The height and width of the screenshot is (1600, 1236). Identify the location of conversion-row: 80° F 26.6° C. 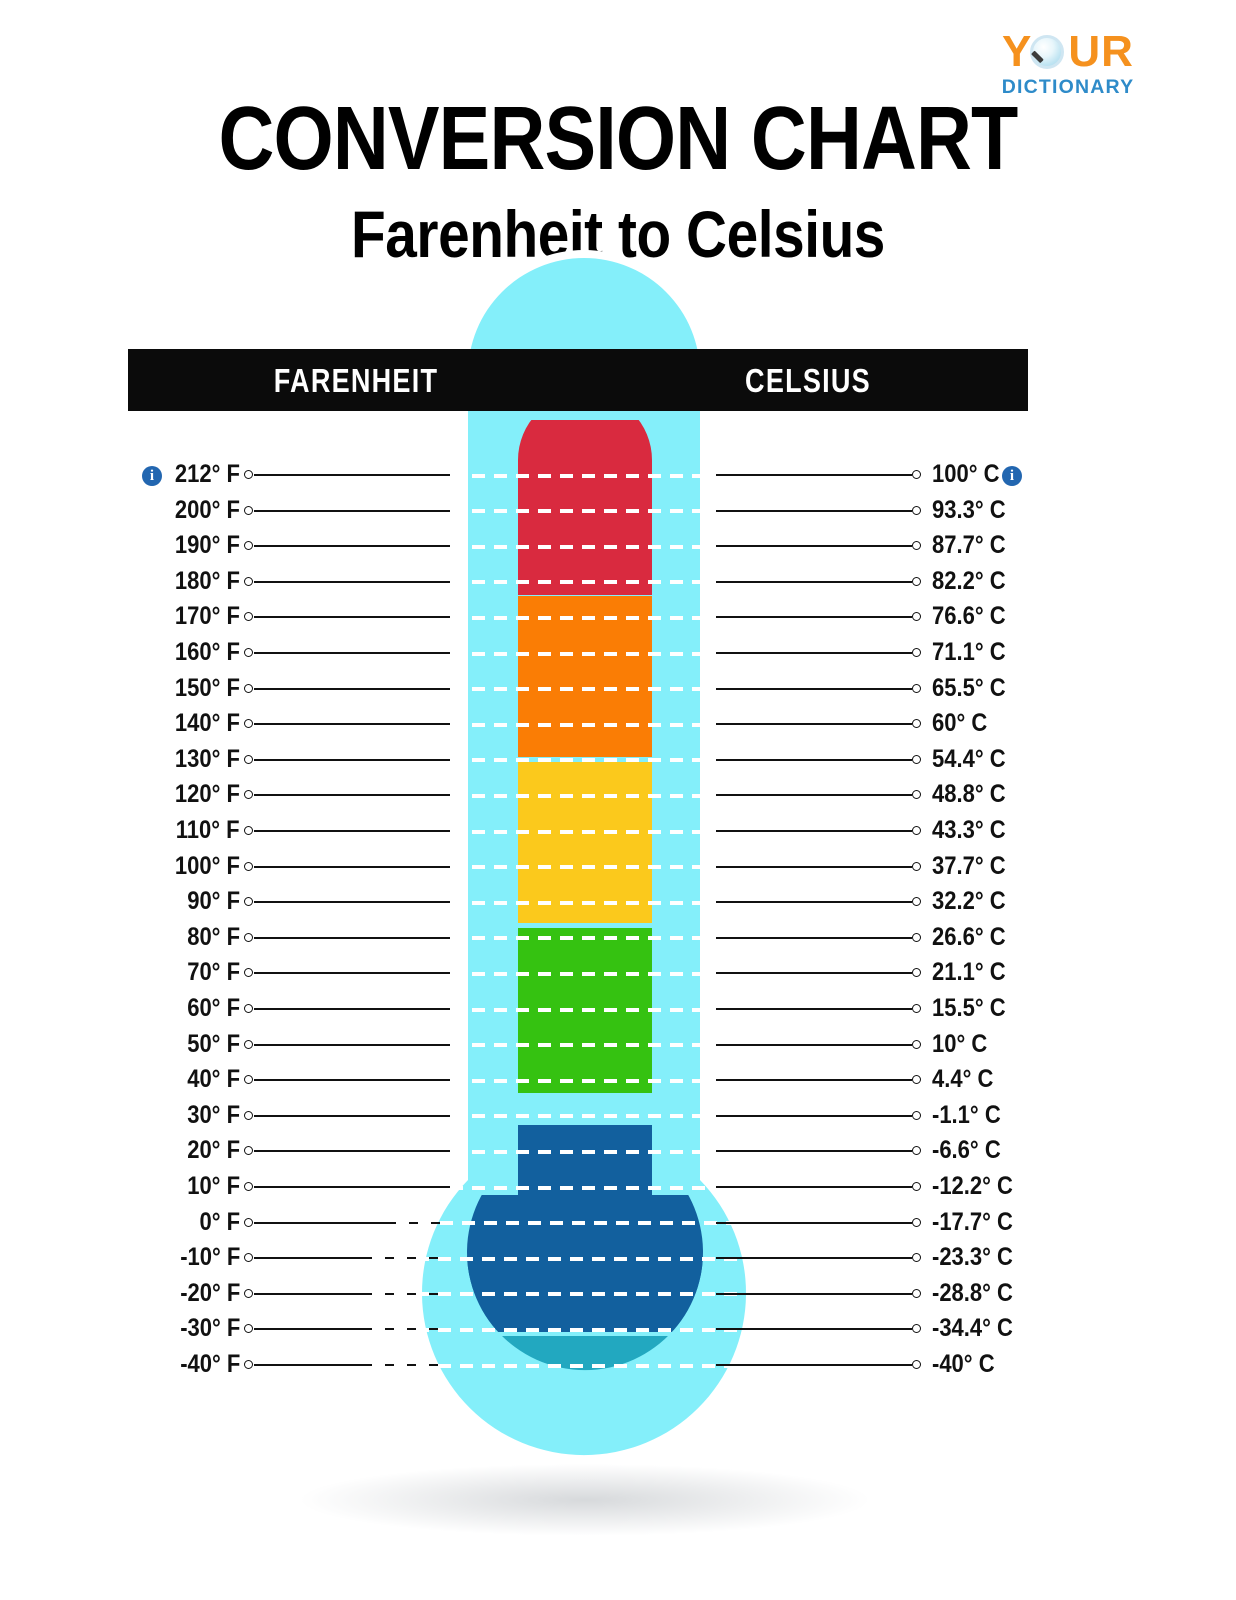
(618, 937).